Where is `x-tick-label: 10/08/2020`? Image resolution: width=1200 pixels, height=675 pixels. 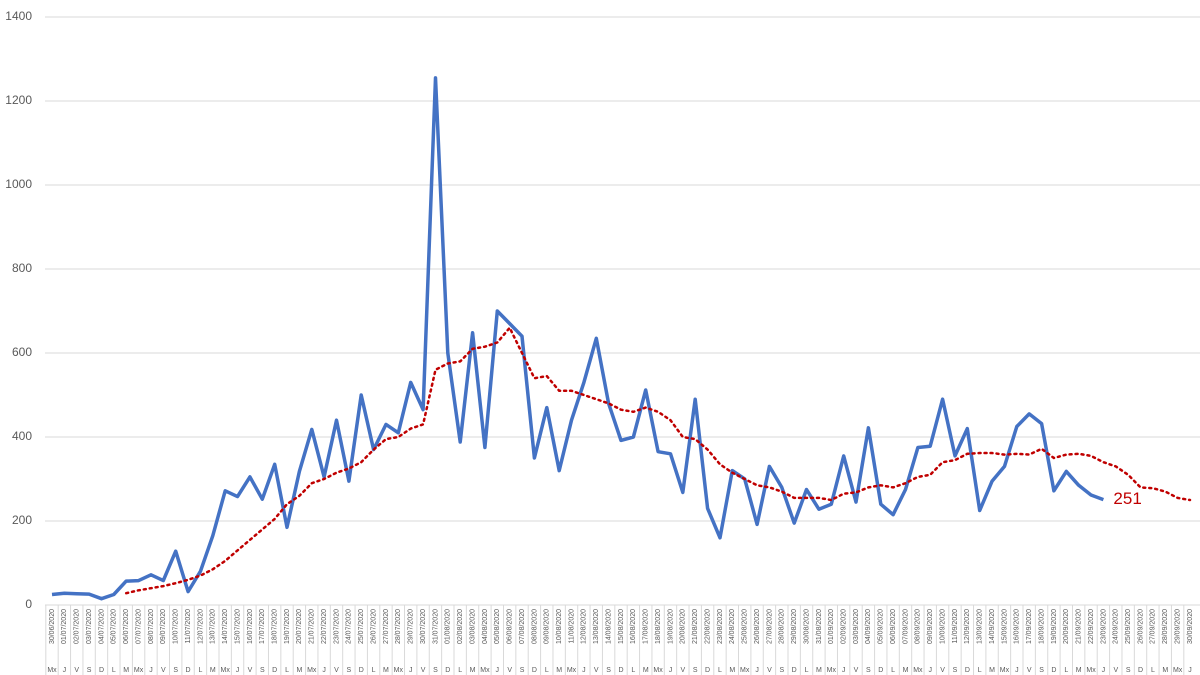 x-tick-label: 10/08/2020 is located at coordinates (559, 626).